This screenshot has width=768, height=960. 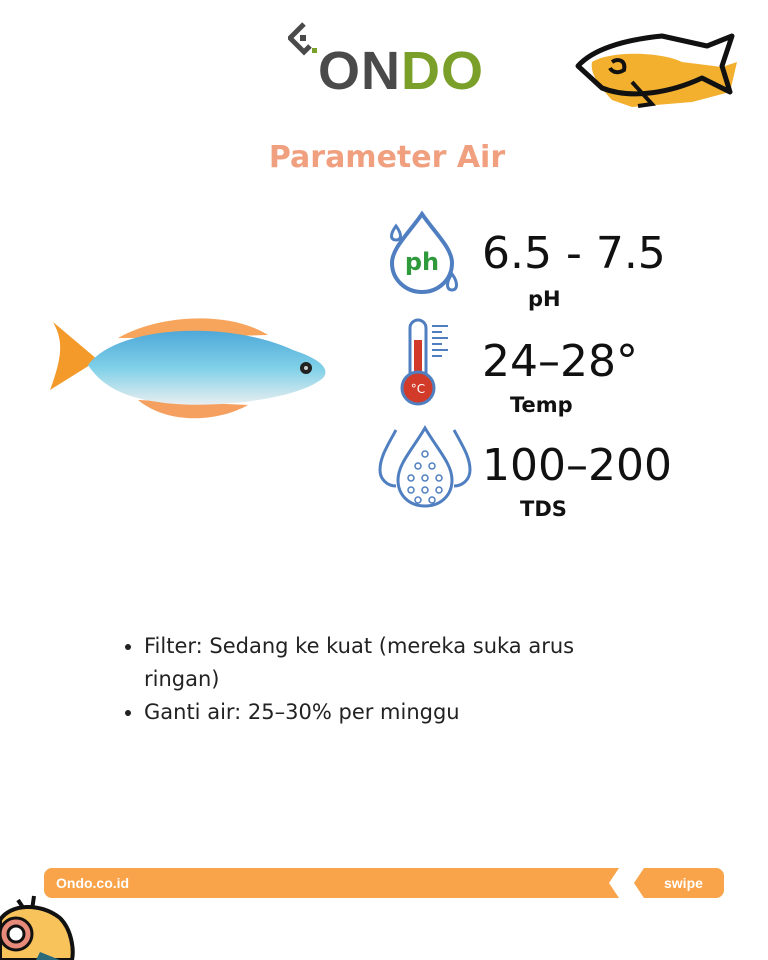 What do you see at coordinates (422, 262) in the screenshot?
I see `svg-text: ph` at bounding box center [422, 262].